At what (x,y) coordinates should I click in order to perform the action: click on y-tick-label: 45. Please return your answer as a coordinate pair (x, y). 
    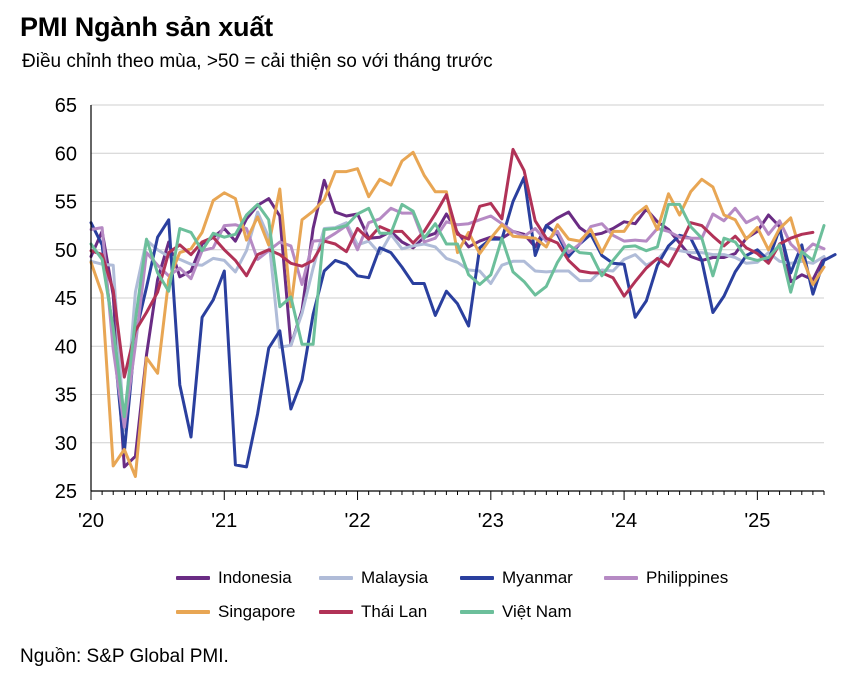
    Looking at the image, I should click on (66, 299).